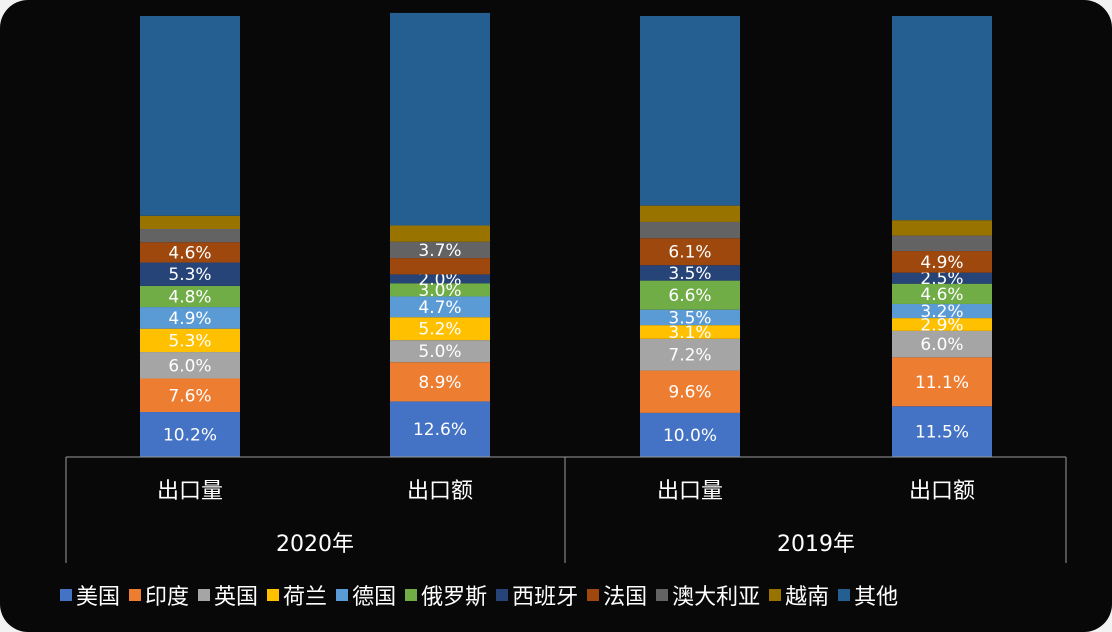 The width and height of the screenshot is (1112, 632). I want to click on legend-item: 越南, so click(799, 595).